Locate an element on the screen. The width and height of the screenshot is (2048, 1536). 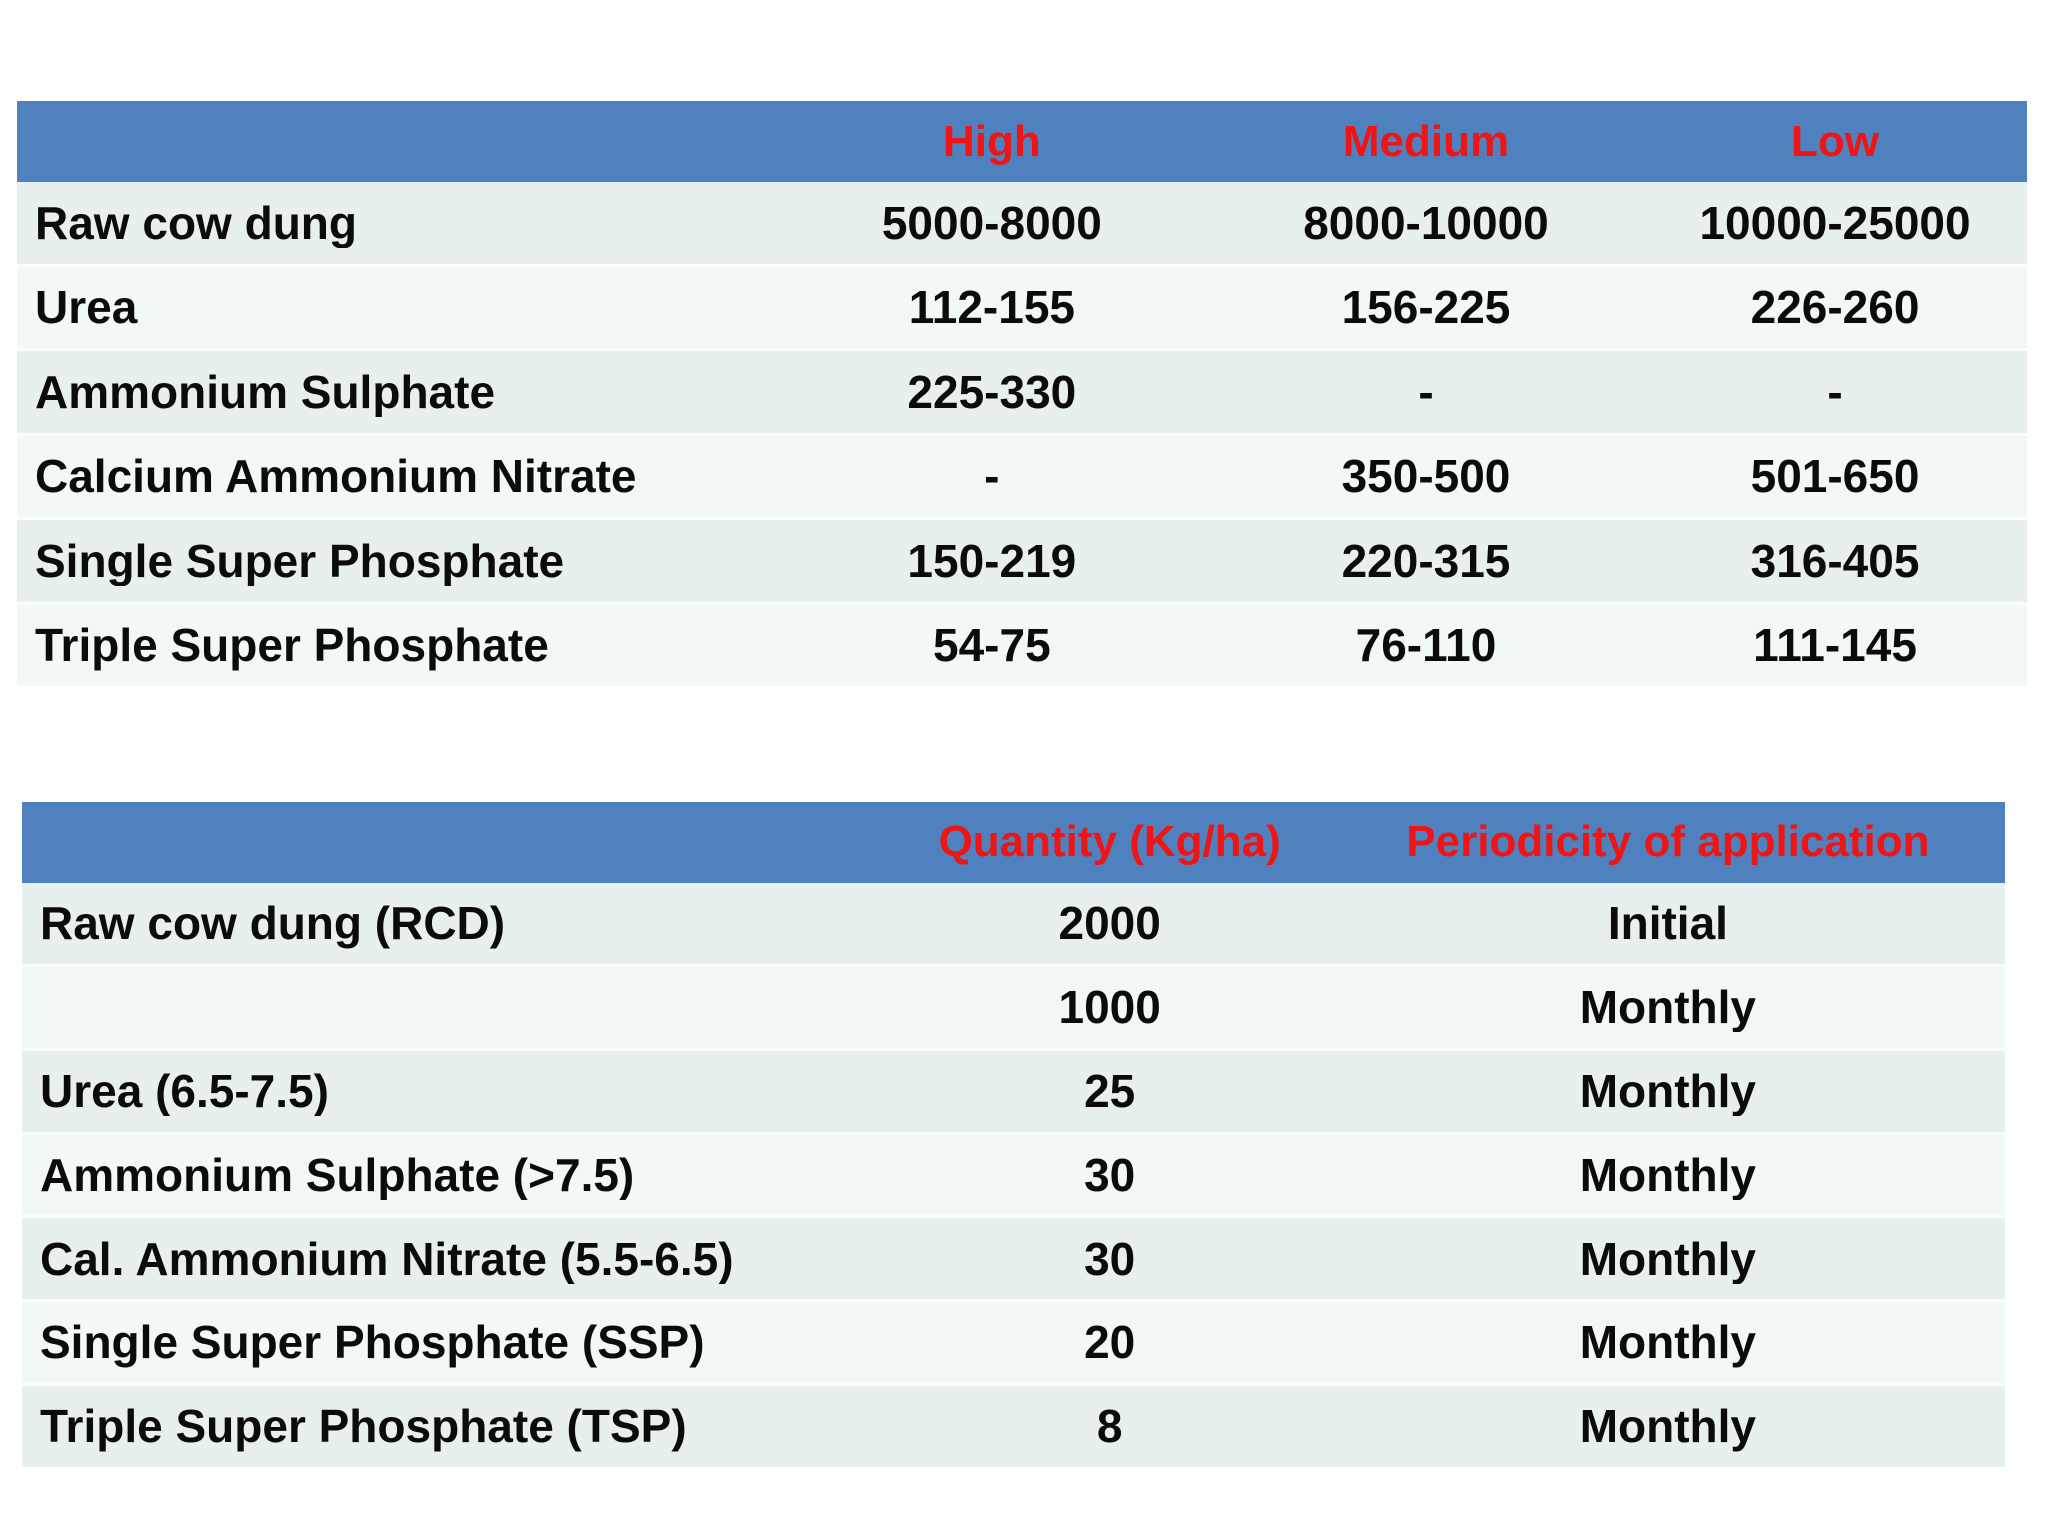
range-header-medium: Medium is located at coordinates (1426, 141).